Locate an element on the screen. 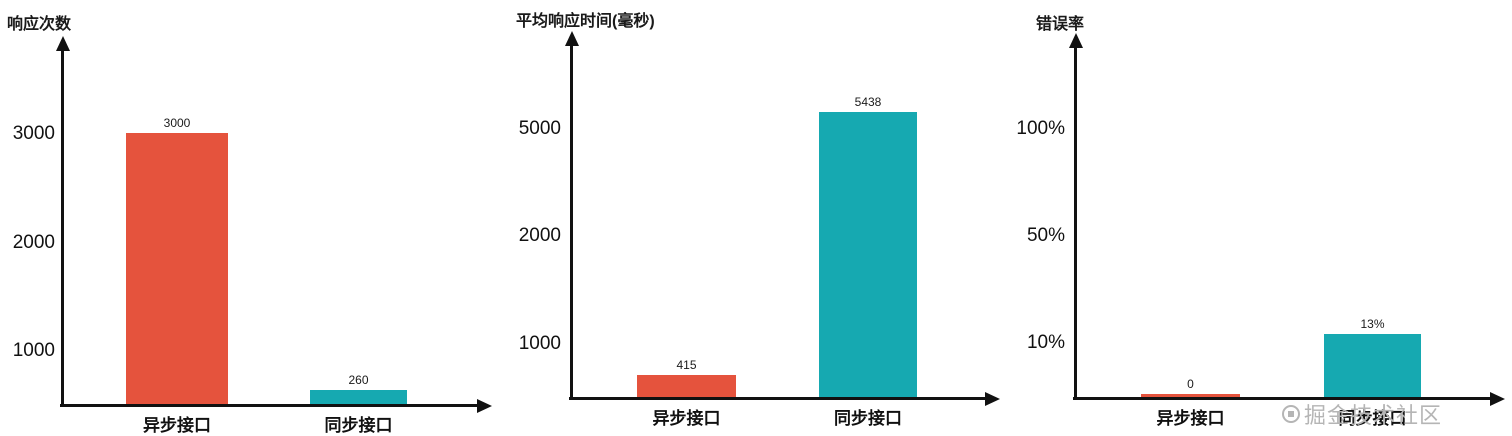 The width and height of the screenshot is (1512, 436). chart-title: 平均响应时间(毫秒) is located at coordinates (585, 21).